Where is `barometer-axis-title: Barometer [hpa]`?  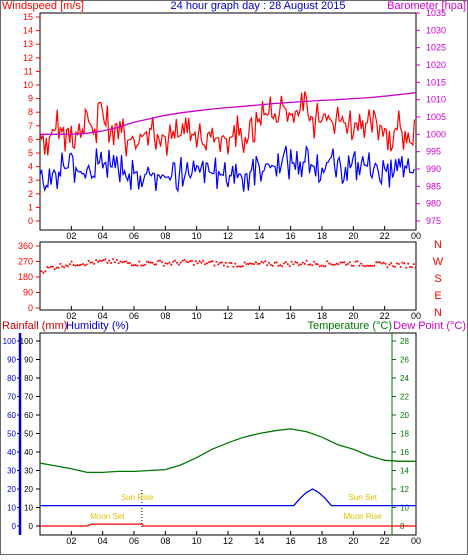
barometer-axis-title: Barometer [hpa] is located at coordinates (426, 6).